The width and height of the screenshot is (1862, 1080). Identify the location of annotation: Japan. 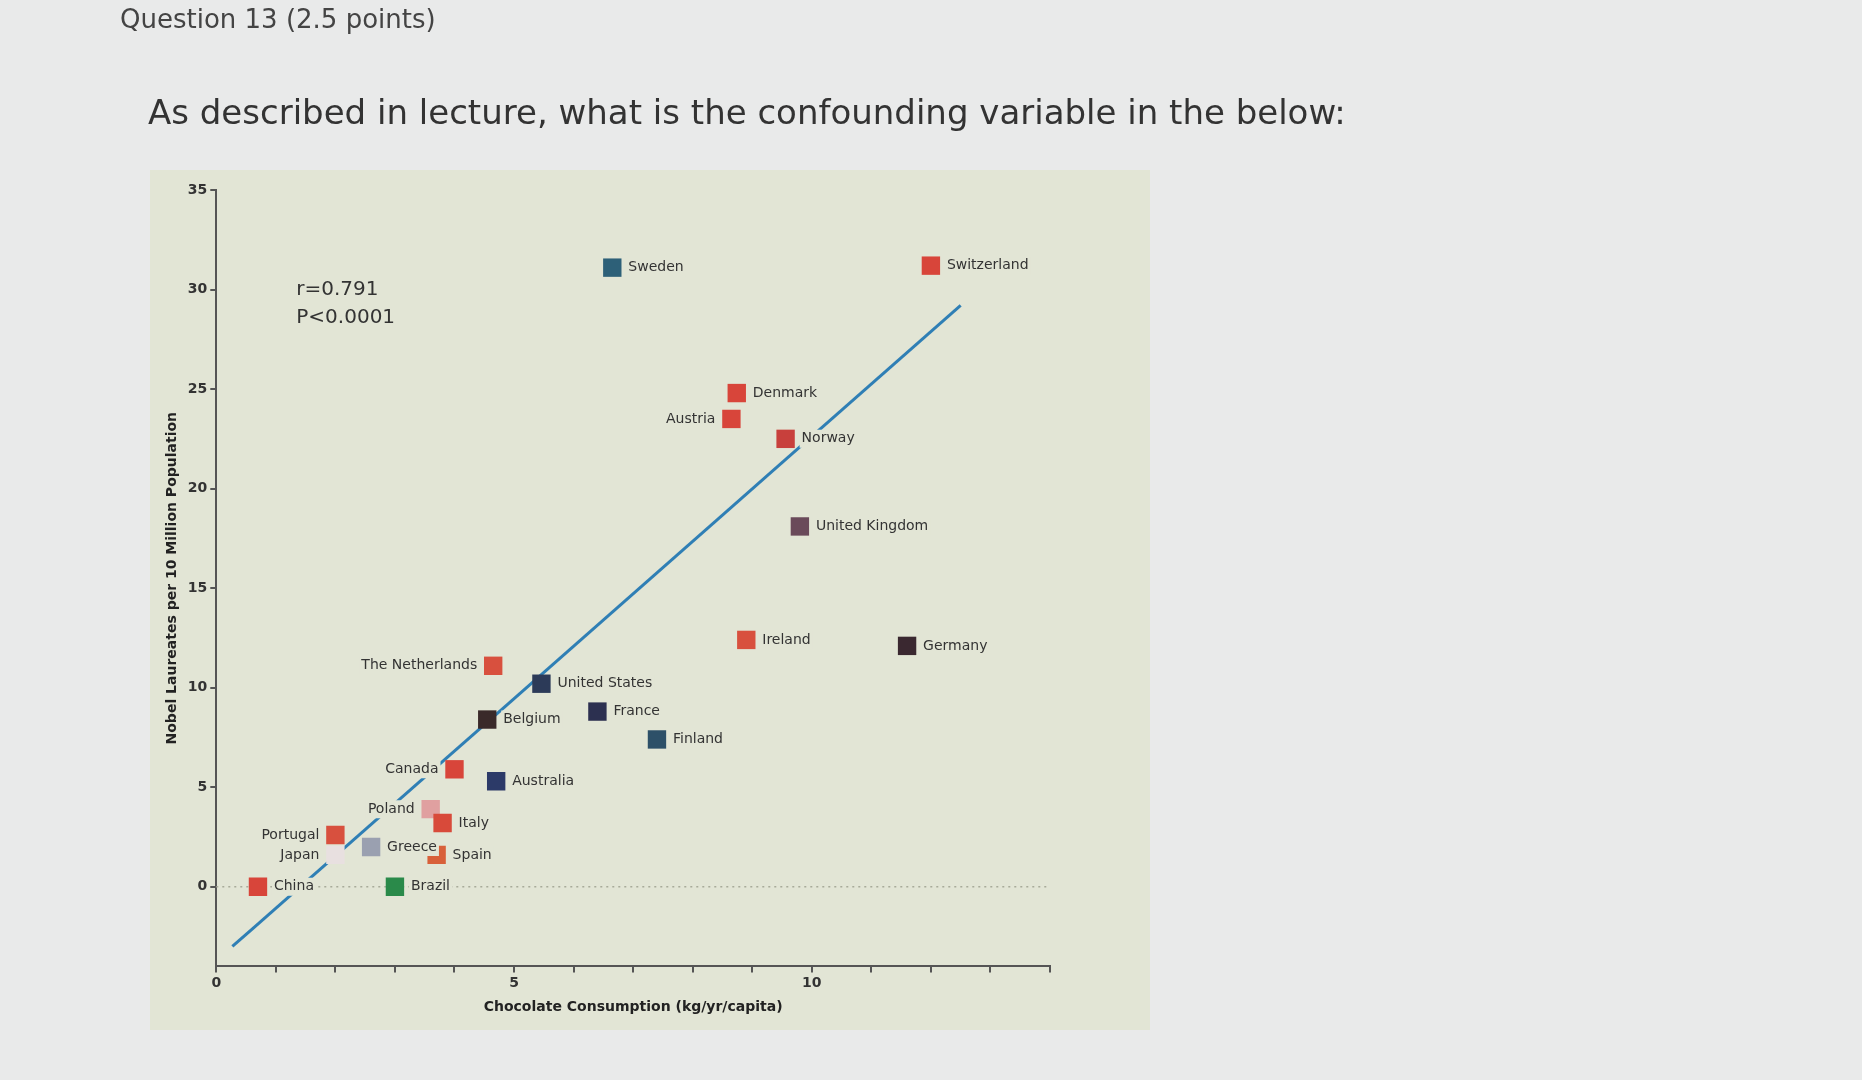
(299, 853).